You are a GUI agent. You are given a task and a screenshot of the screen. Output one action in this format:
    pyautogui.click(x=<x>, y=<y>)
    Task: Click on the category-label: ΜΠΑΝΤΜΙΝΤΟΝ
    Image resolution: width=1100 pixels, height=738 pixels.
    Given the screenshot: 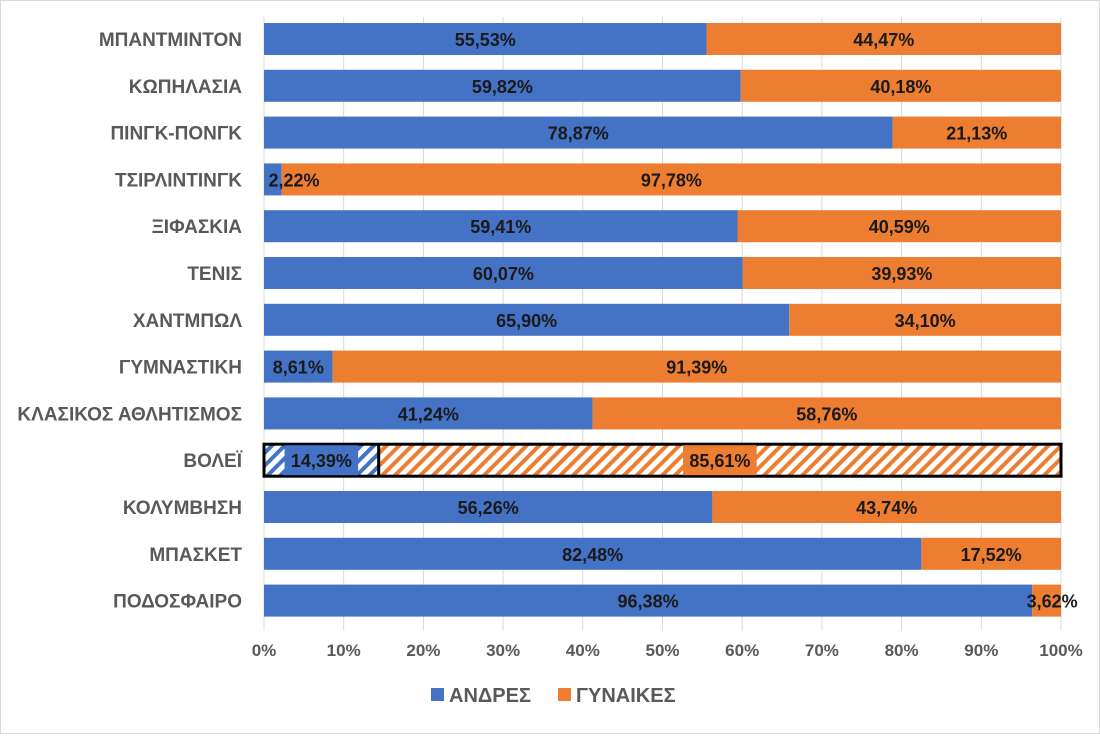 What is the action you would take?
    pyautogui.click(x=170, y=40)
    